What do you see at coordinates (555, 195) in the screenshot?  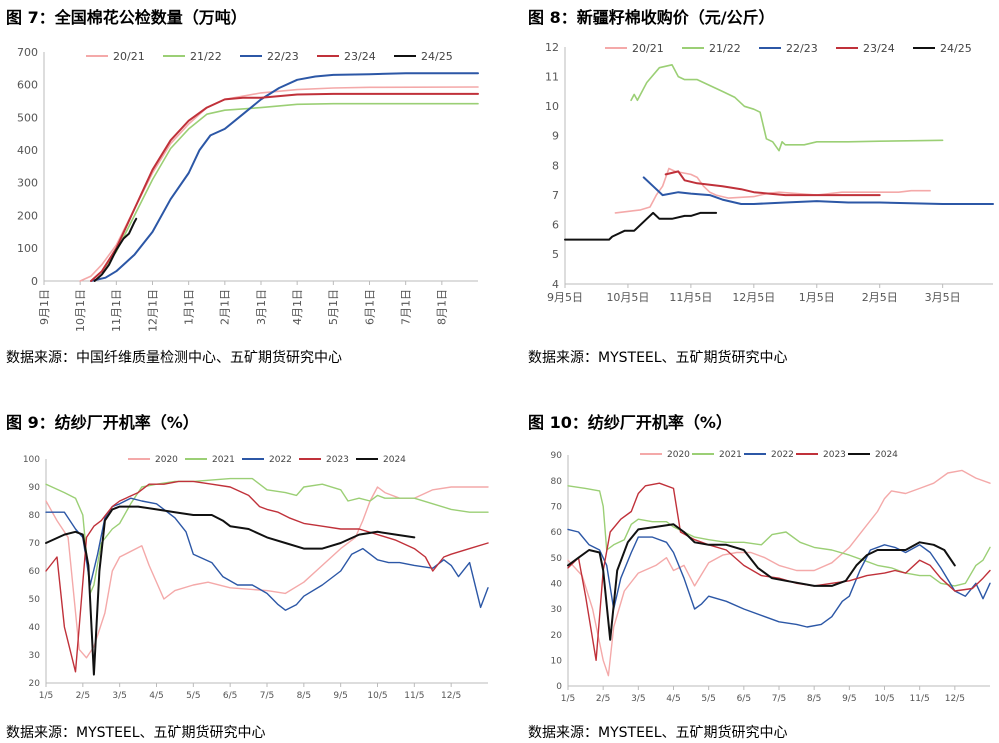 I see `y-tick-label: 7` at bounding box center [555, 195].